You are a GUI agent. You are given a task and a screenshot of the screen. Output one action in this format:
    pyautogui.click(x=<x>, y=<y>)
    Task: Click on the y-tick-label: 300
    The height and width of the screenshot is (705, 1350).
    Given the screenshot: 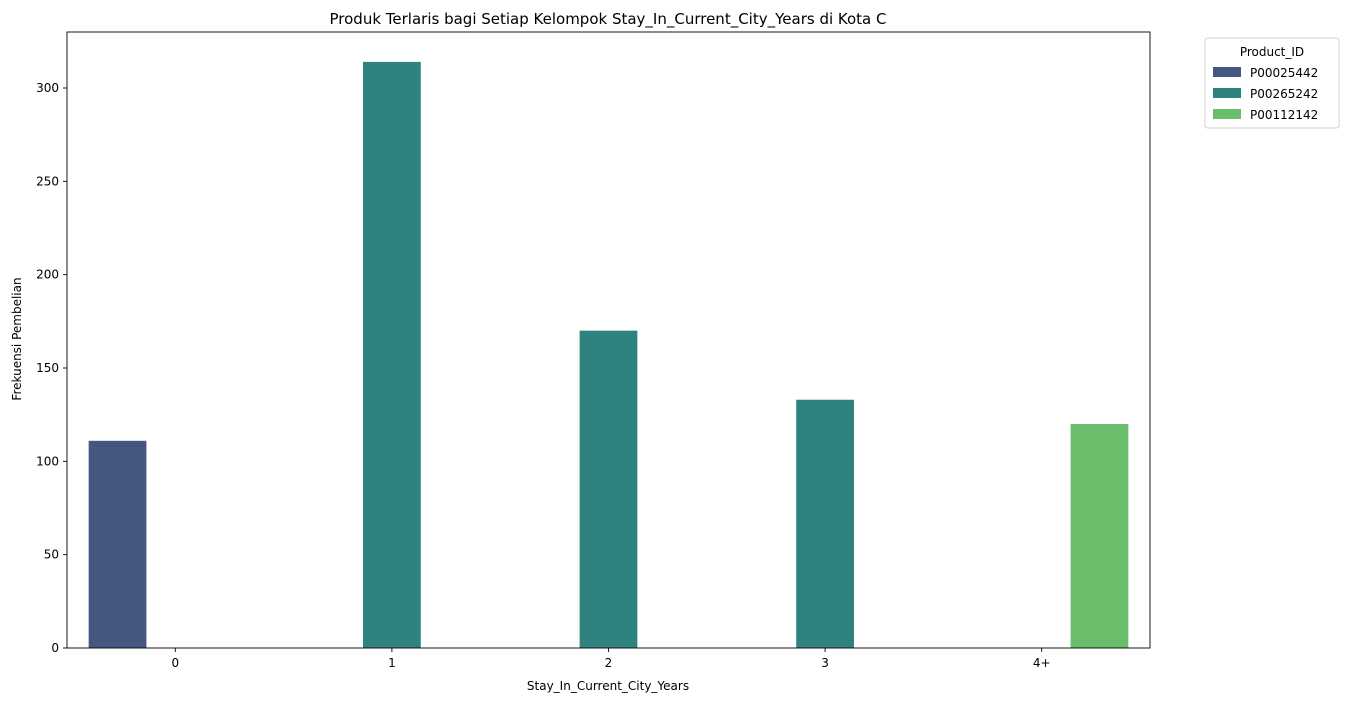 What is the action you would take?
    pyautogui.click(x=47, y=88)
    